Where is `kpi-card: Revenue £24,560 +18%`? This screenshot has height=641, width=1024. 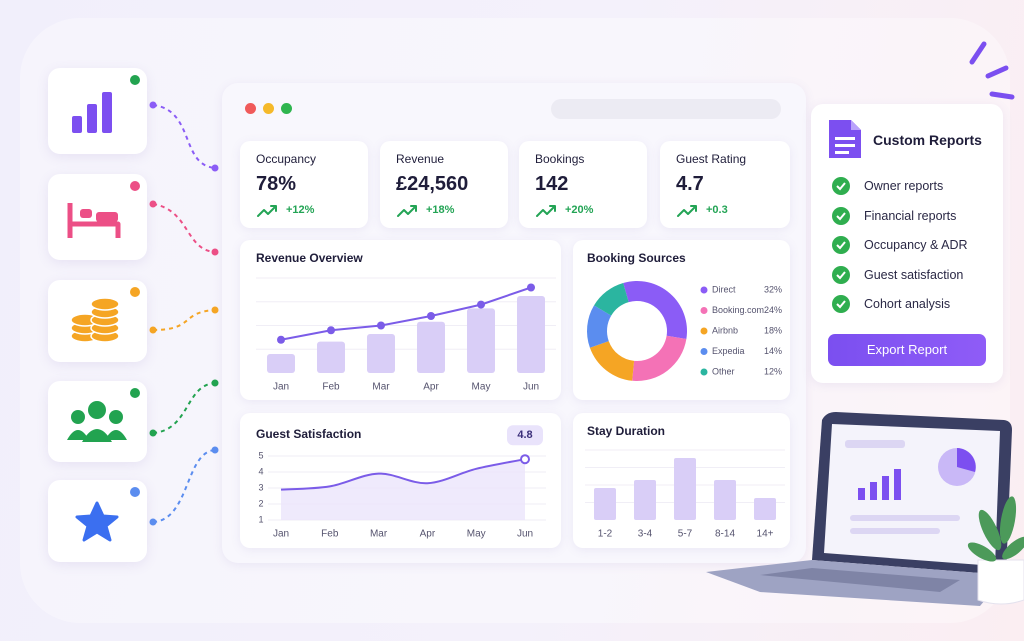
kpi-card: Revenue £24,560 +18% is located at coordinates (444, 184).